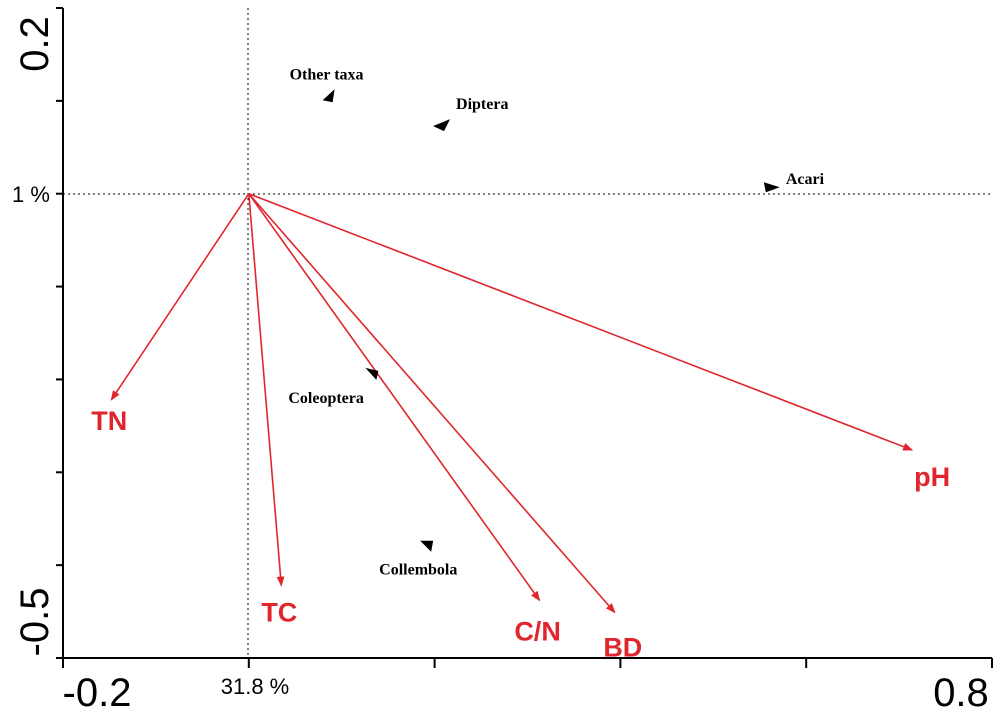 This screenshot has width=1000, height=716. Describe the element at coordinates (279, 613) in the screenshot. I see `arrow-label-tc: TC` at that location.